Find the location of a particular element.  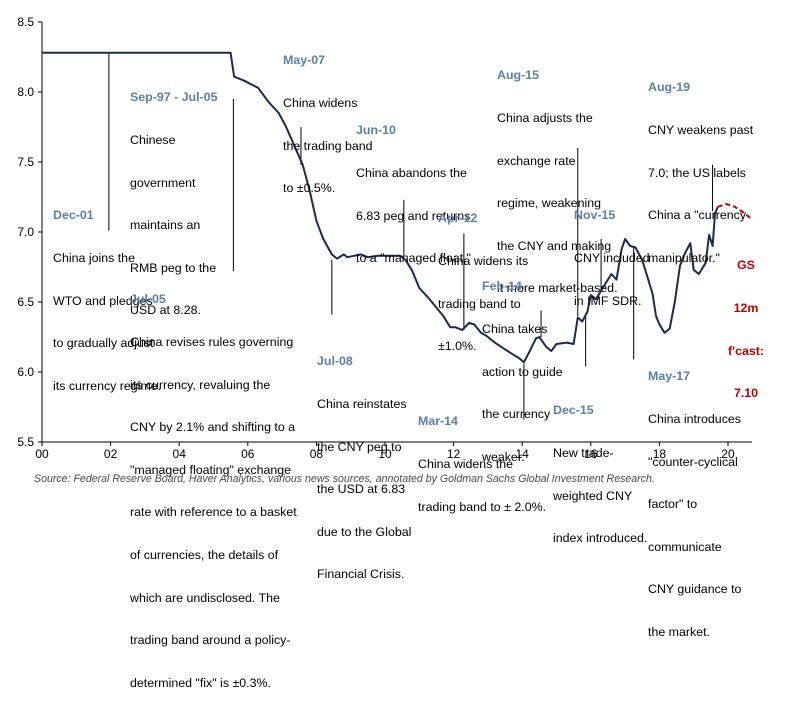

annotation-line: China introduces is located at coordinates (694, 419).